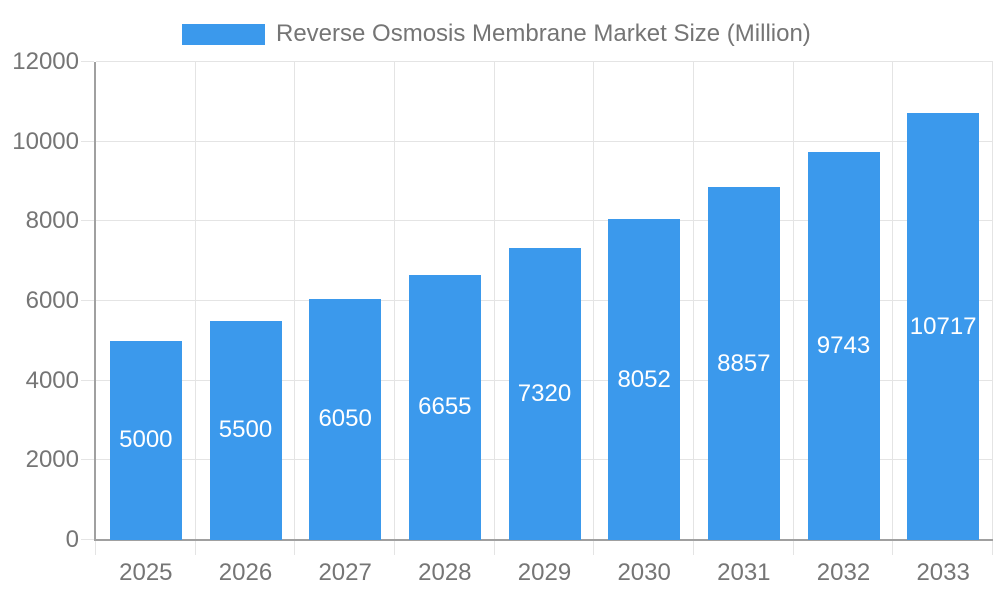  I want to click on bar: 7320, so click(544, 394).